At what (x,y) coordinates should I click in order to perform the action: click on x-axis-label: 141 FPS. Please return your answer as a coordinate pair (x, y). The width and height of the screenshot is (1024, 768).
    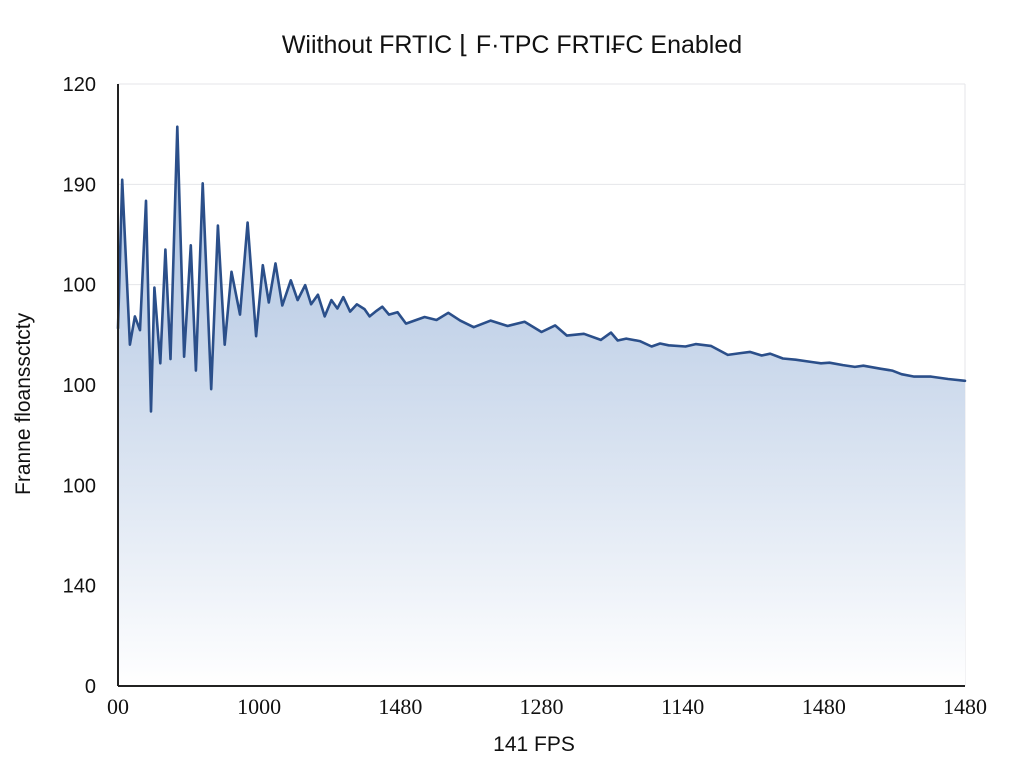
    Looking at the image, I should click on (534, 744).